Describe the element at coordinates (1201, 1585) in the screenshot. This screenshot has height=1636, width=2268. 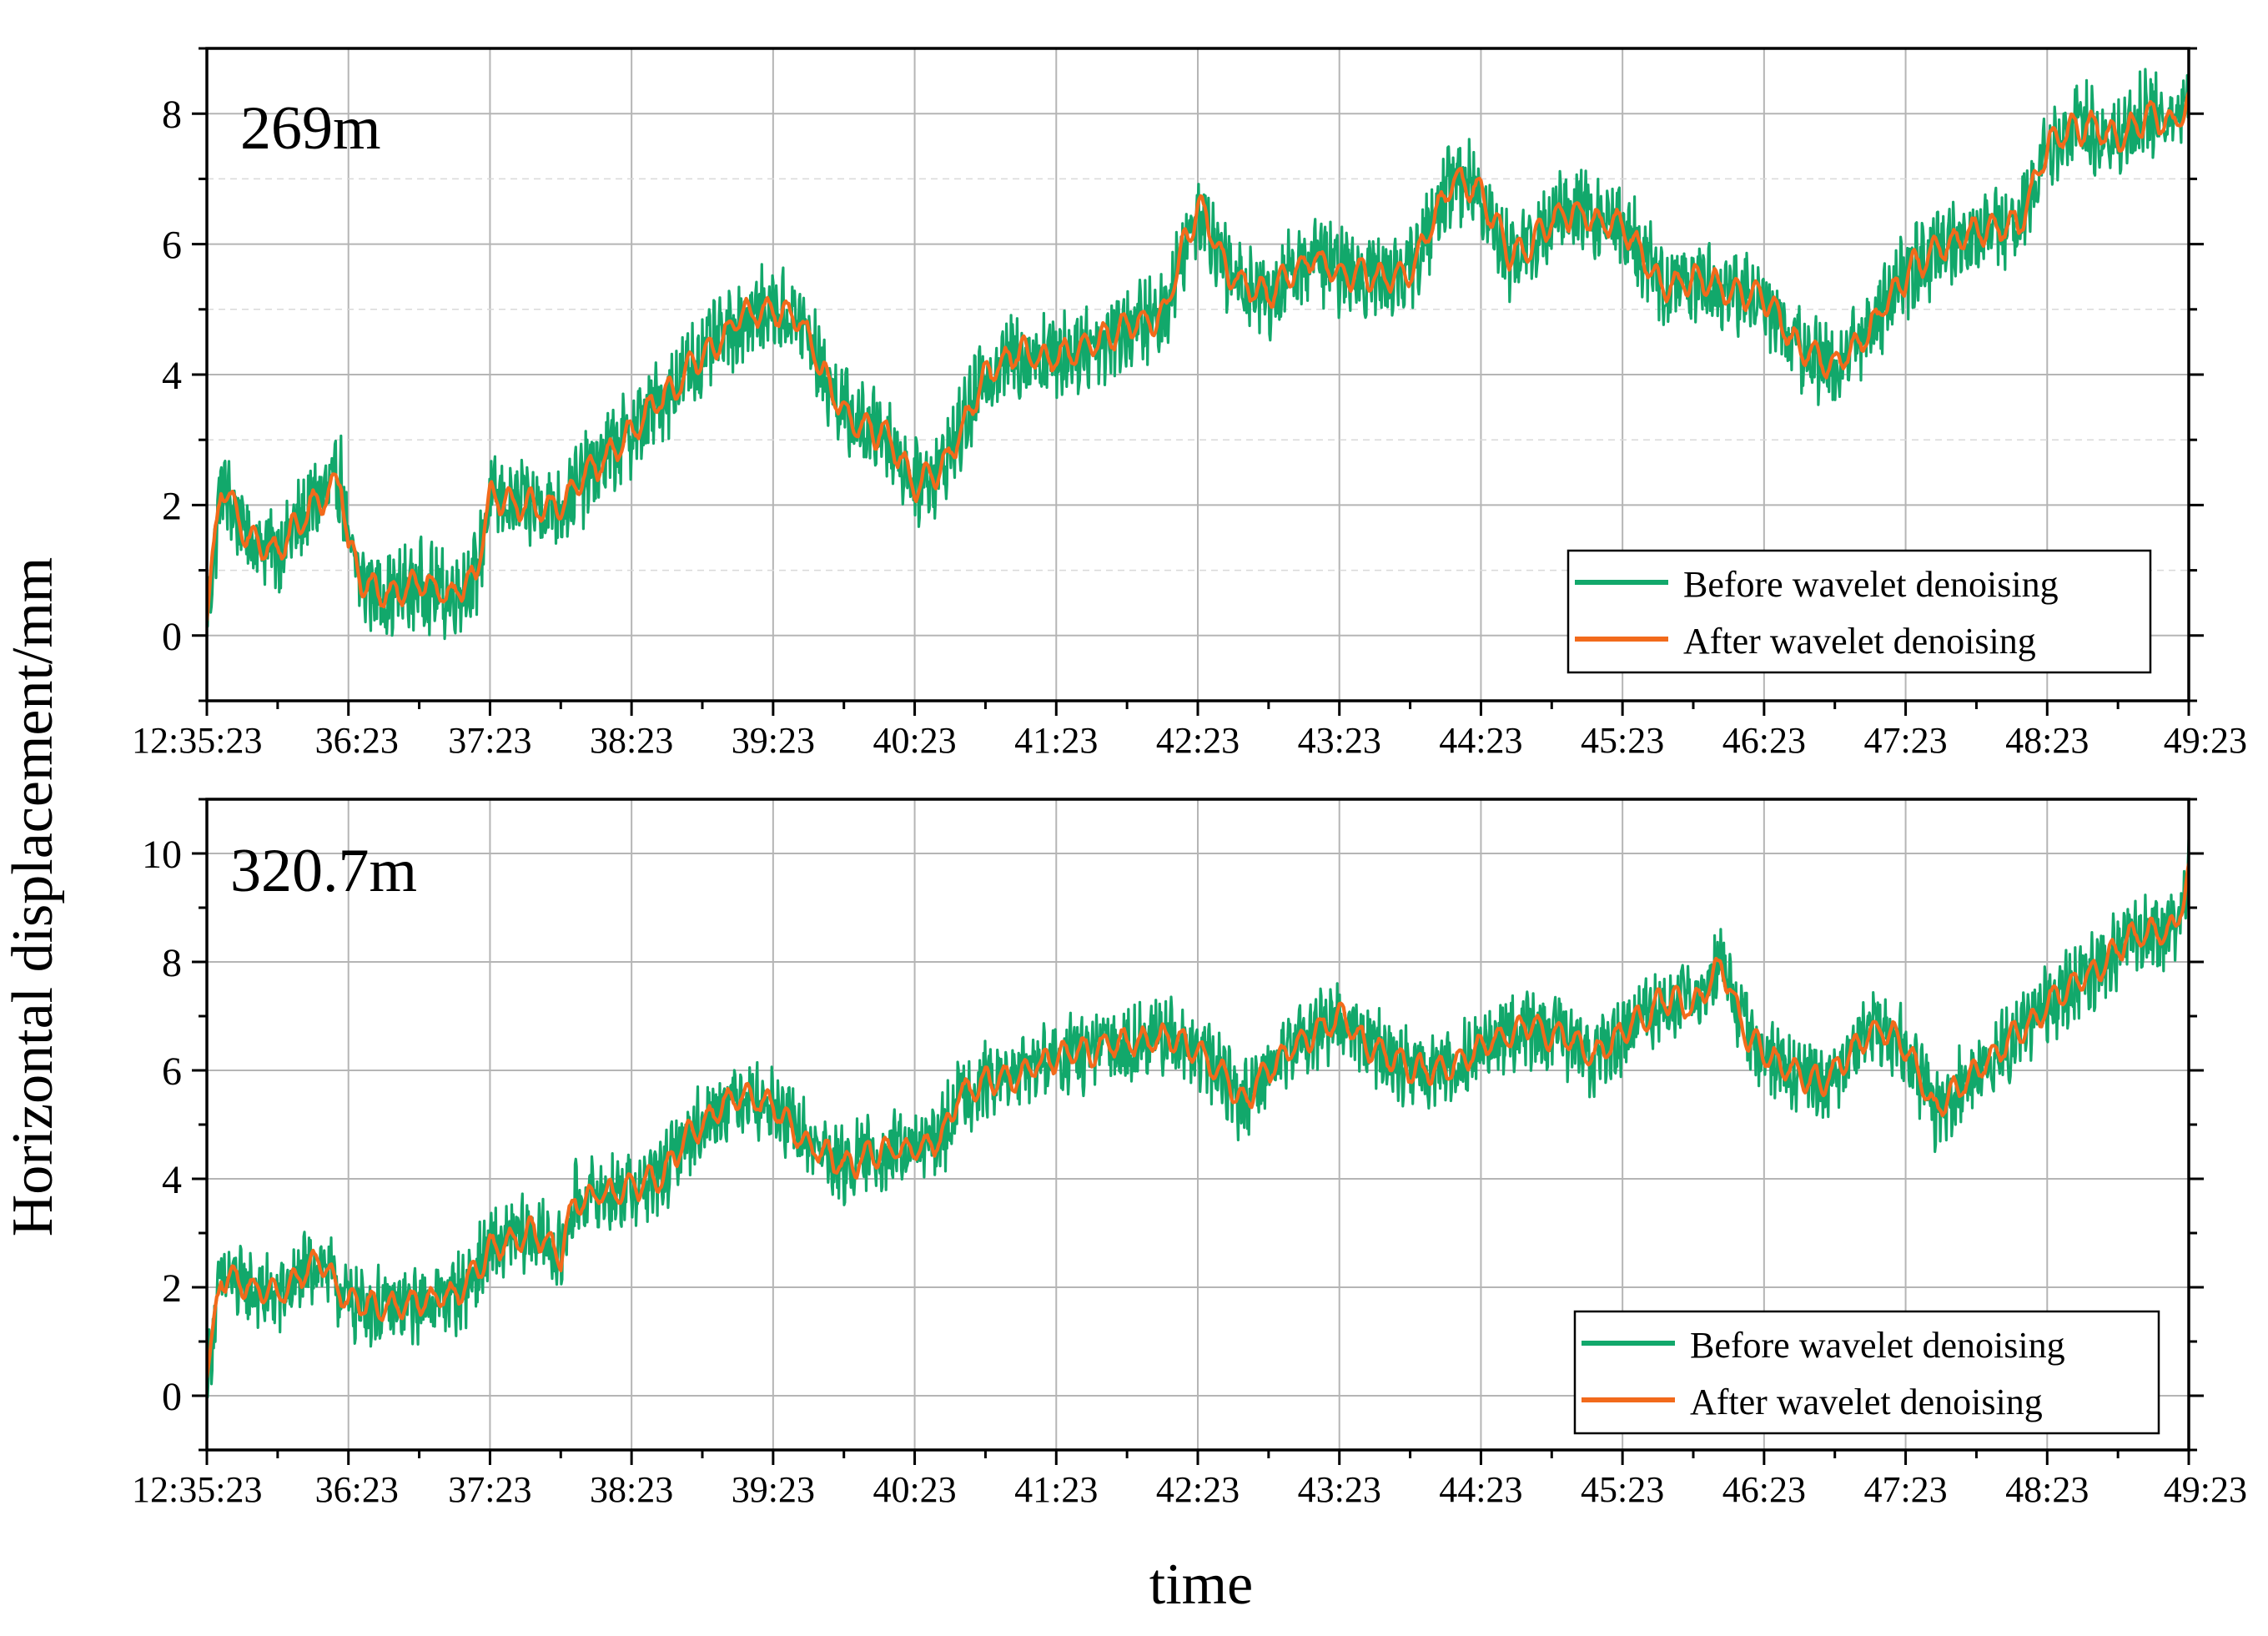
I see `x-axis-title: time` at that location.